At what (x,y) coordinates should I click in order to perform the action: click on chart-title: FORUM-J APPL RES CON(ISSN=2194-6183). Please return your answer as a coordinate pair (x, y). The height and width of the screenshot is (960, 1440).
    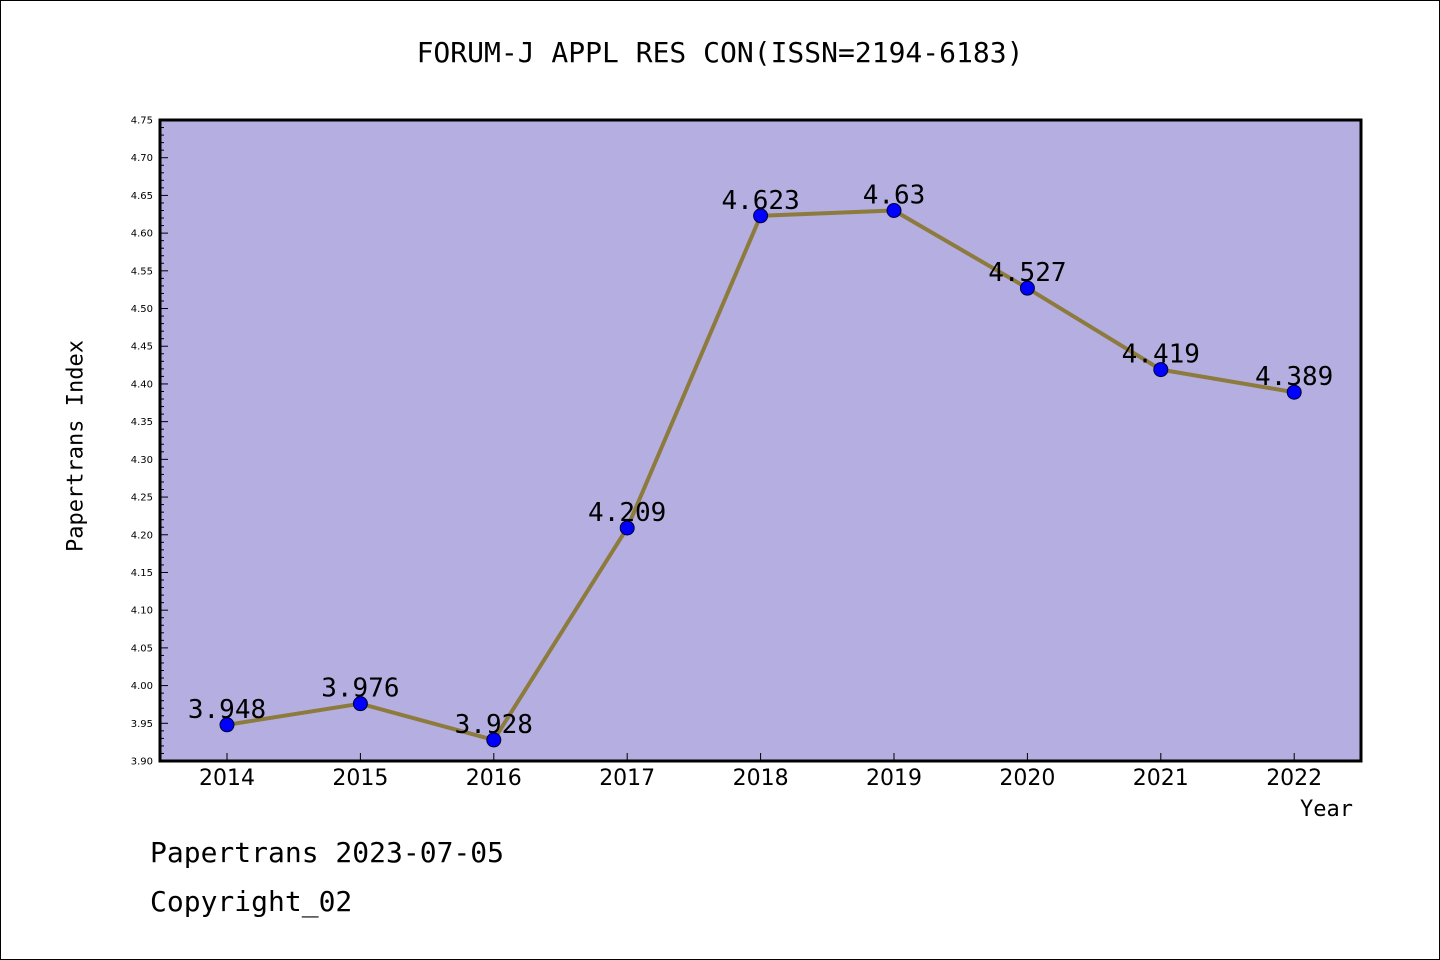
    Looking at the image, I should click on (720, 52).